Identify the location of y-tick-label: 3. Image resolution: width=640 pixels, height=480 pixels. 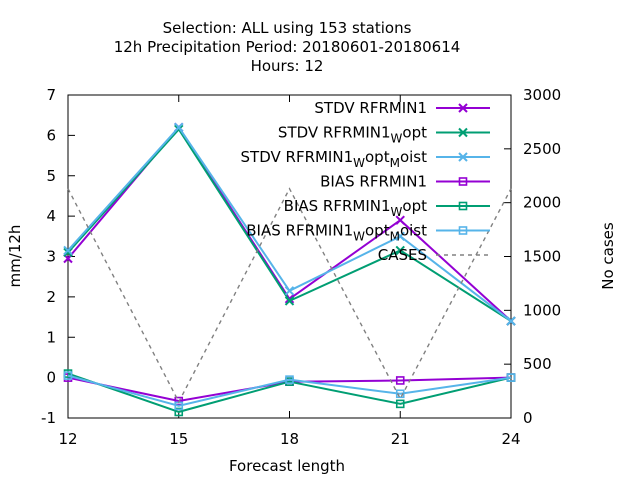
(51, 257).